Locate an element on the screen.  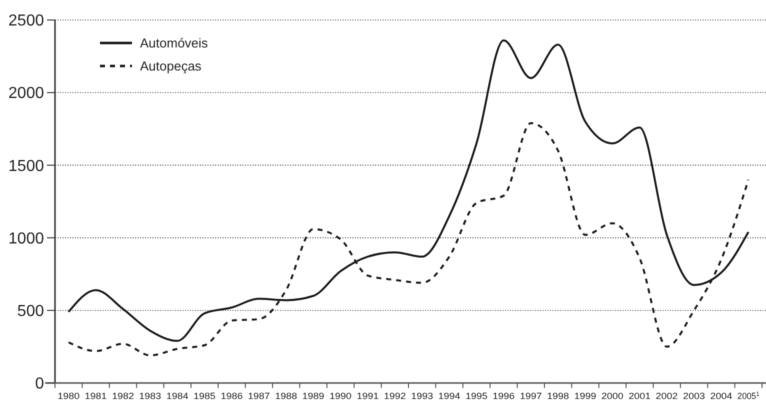
x-tick-label: 1996 is located at coordinates (503, 396).